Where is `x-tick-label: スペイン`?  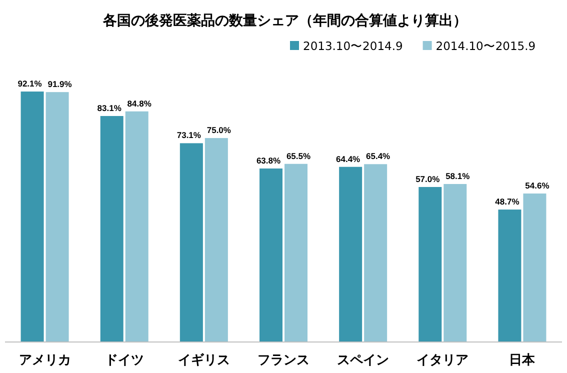 x-tick-label: スペイン is located at coordinates (363, 360).